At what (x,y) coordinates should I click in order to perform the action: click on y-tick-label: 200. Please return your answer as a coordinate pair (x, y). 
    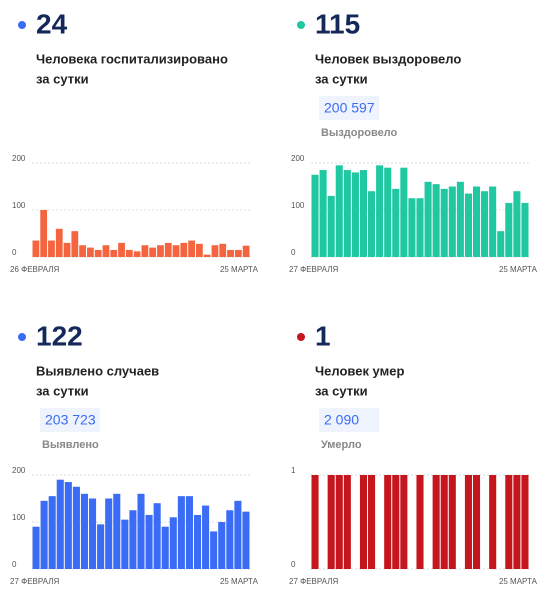
    Looking at the image, I should click on (19, 470).